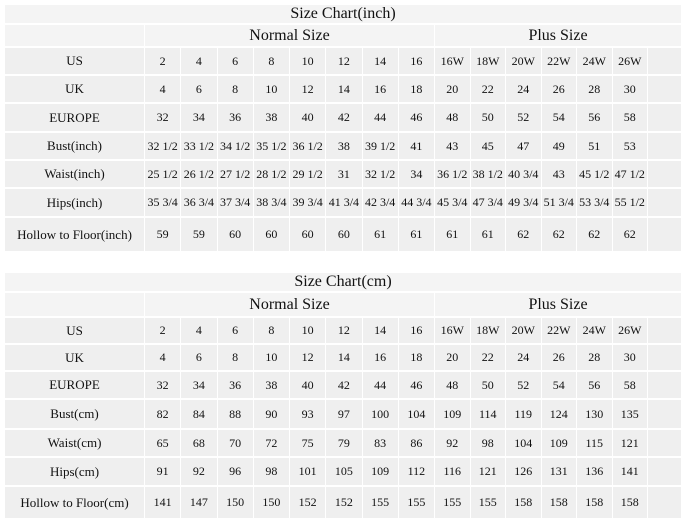 The image size is (686, 530). I want to click on size-cell: 47 1/2, so click(630, 175).